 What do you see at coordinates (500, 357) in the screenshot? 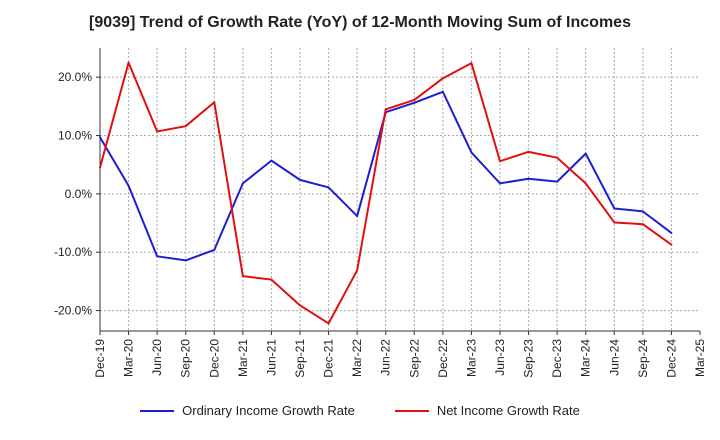
I see `x-tick-label: Jun-23` at bounding box center [500, 357].